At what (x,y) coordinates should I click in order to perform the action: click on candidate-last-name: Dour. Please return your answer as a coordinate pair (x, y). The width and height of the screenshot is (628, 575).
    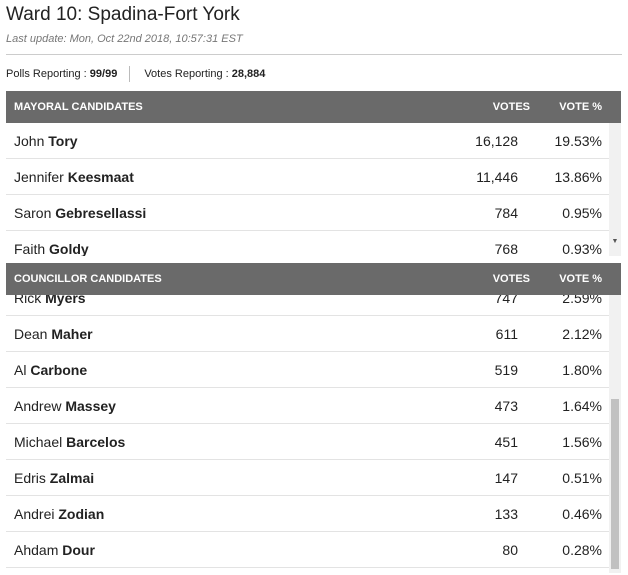
    Looking at the image, I should click on (78, 549).